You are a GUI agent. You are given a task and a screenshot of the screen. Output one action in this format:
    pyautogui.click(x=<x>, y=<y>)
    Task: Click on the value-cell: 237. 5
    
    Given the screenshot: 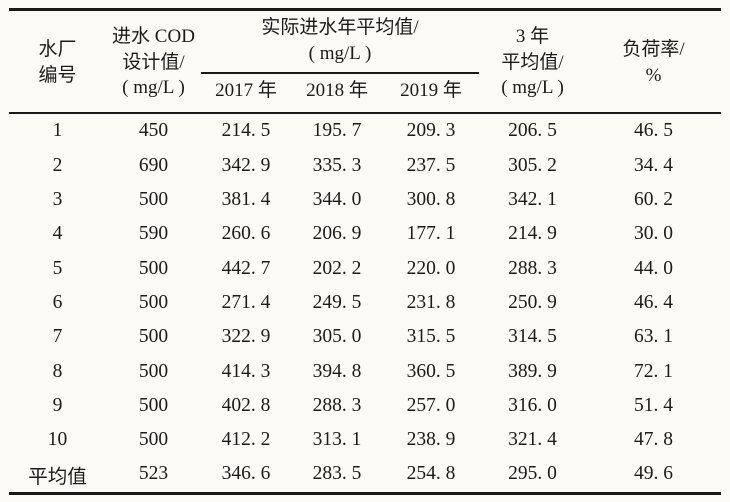 What is the action you would take?
    pyautogui.click(x=431, y=165)
    